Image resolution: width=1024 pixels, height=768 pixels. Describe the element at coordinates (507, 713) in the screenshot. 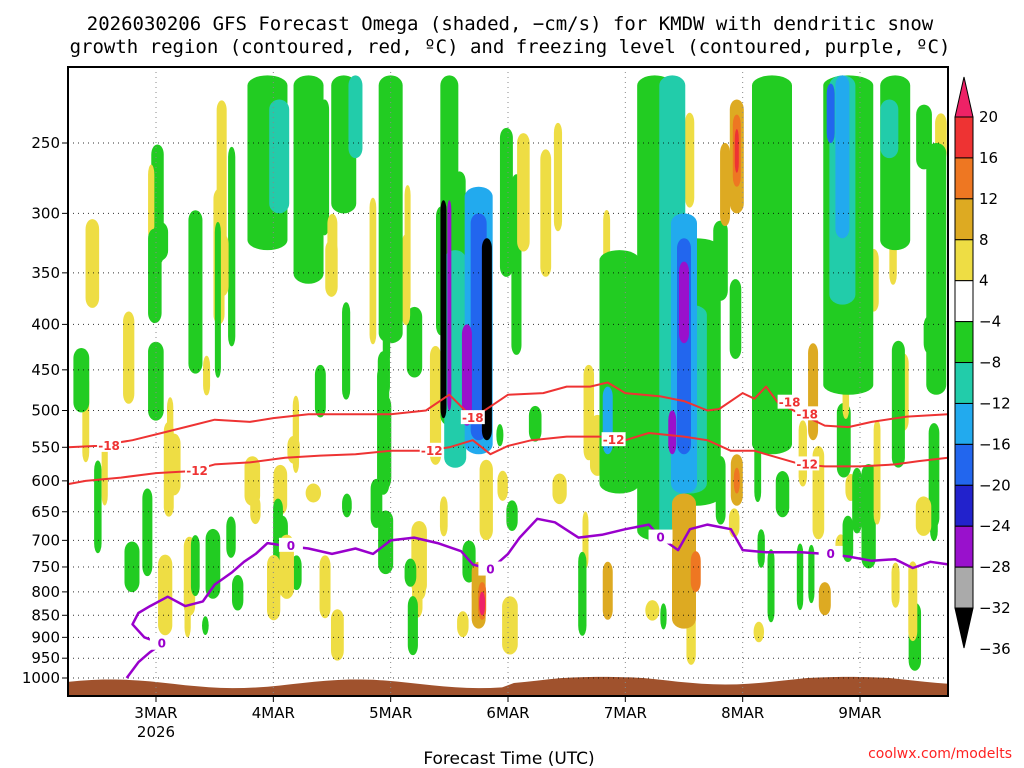

I see `x-tick-label: 6MAR` at that location.